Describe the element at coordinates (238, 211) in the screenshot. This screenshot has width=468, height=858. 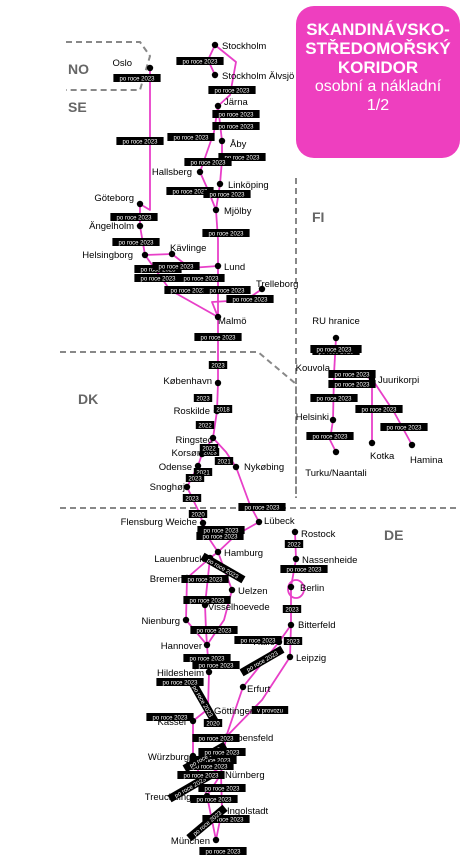
I see `station-label-mjolby: Mjölby` at that location.